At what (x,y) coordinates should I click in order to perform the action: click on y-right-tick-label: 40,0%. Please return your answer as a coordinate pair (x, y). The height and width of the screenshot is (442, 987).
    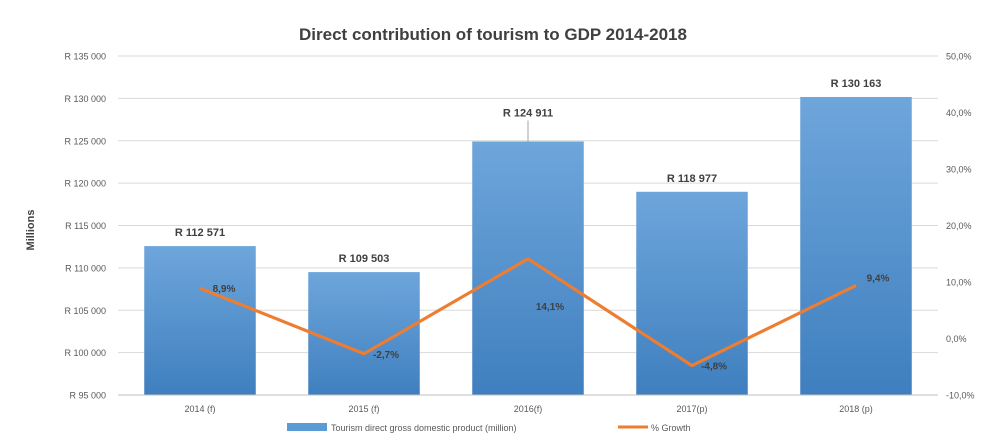
    Looking at the image, I should click on (959, 113).